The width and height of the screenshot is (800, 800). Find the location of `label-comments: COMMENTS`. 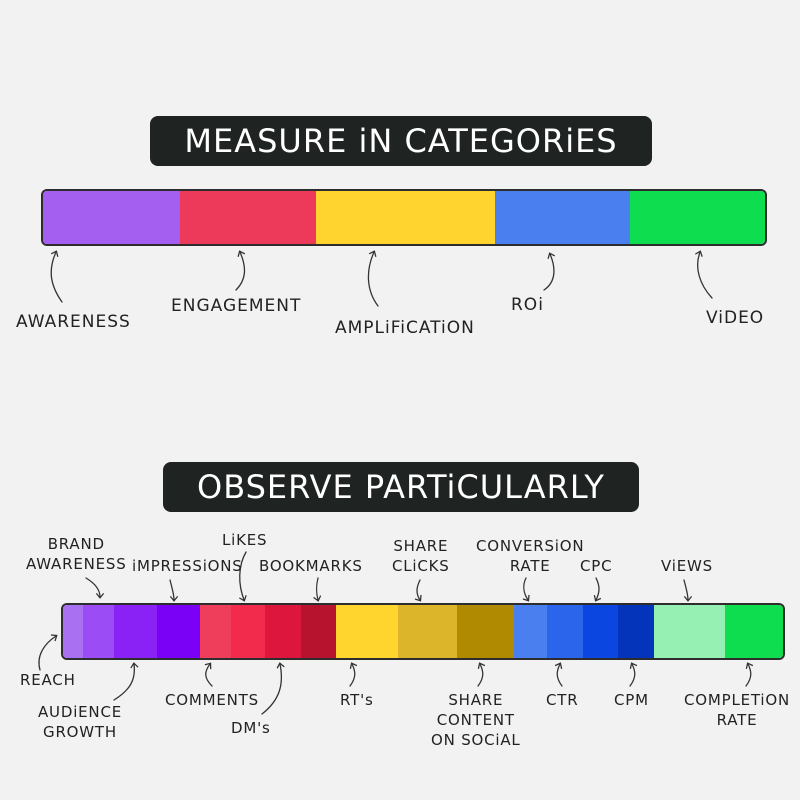

label-comments: COMMENTS is located at coordinates (212, 700).